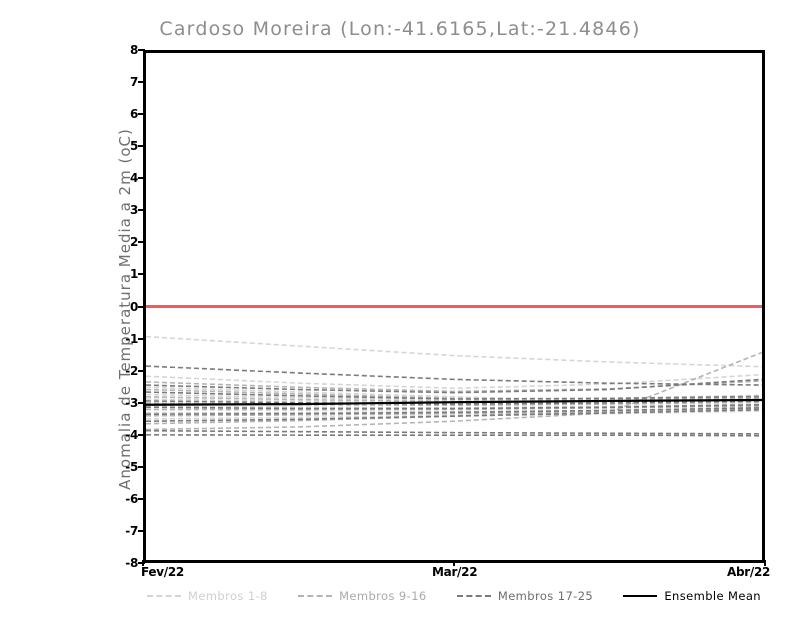  What do you see at coordinates (131, 338) in the screenshot?
I see `y-tick-label: -1` at bounding box center [131, 338].